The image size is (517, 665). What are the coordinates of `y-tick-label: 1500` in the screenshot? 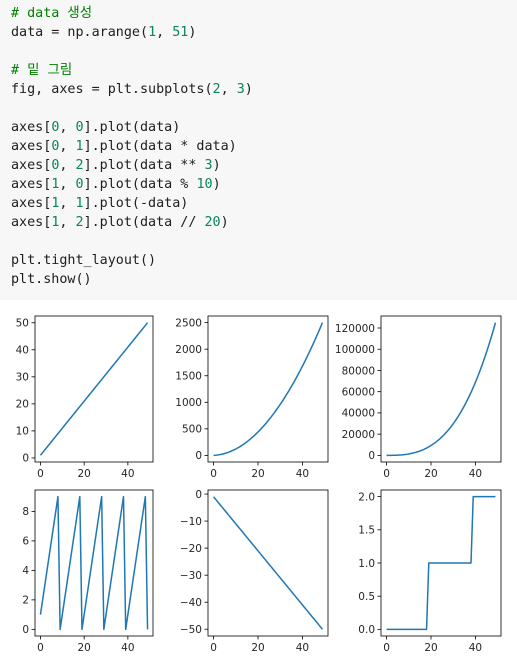 It's located at (188, 377).